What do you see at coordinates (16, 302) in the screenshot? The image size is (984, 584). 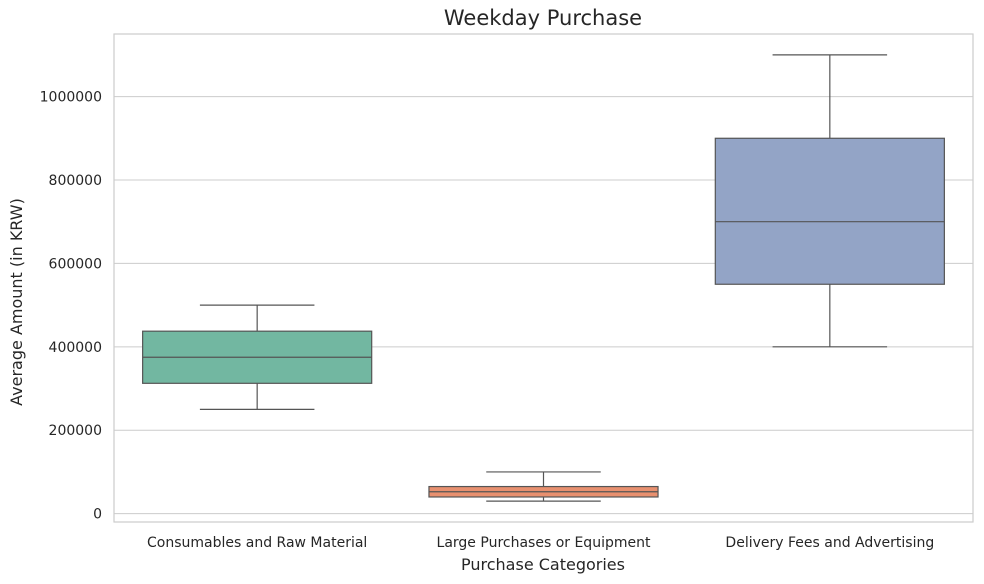 I see `y-axis-label: Average Amount (in KRW)` at bounding box center [16, 302].